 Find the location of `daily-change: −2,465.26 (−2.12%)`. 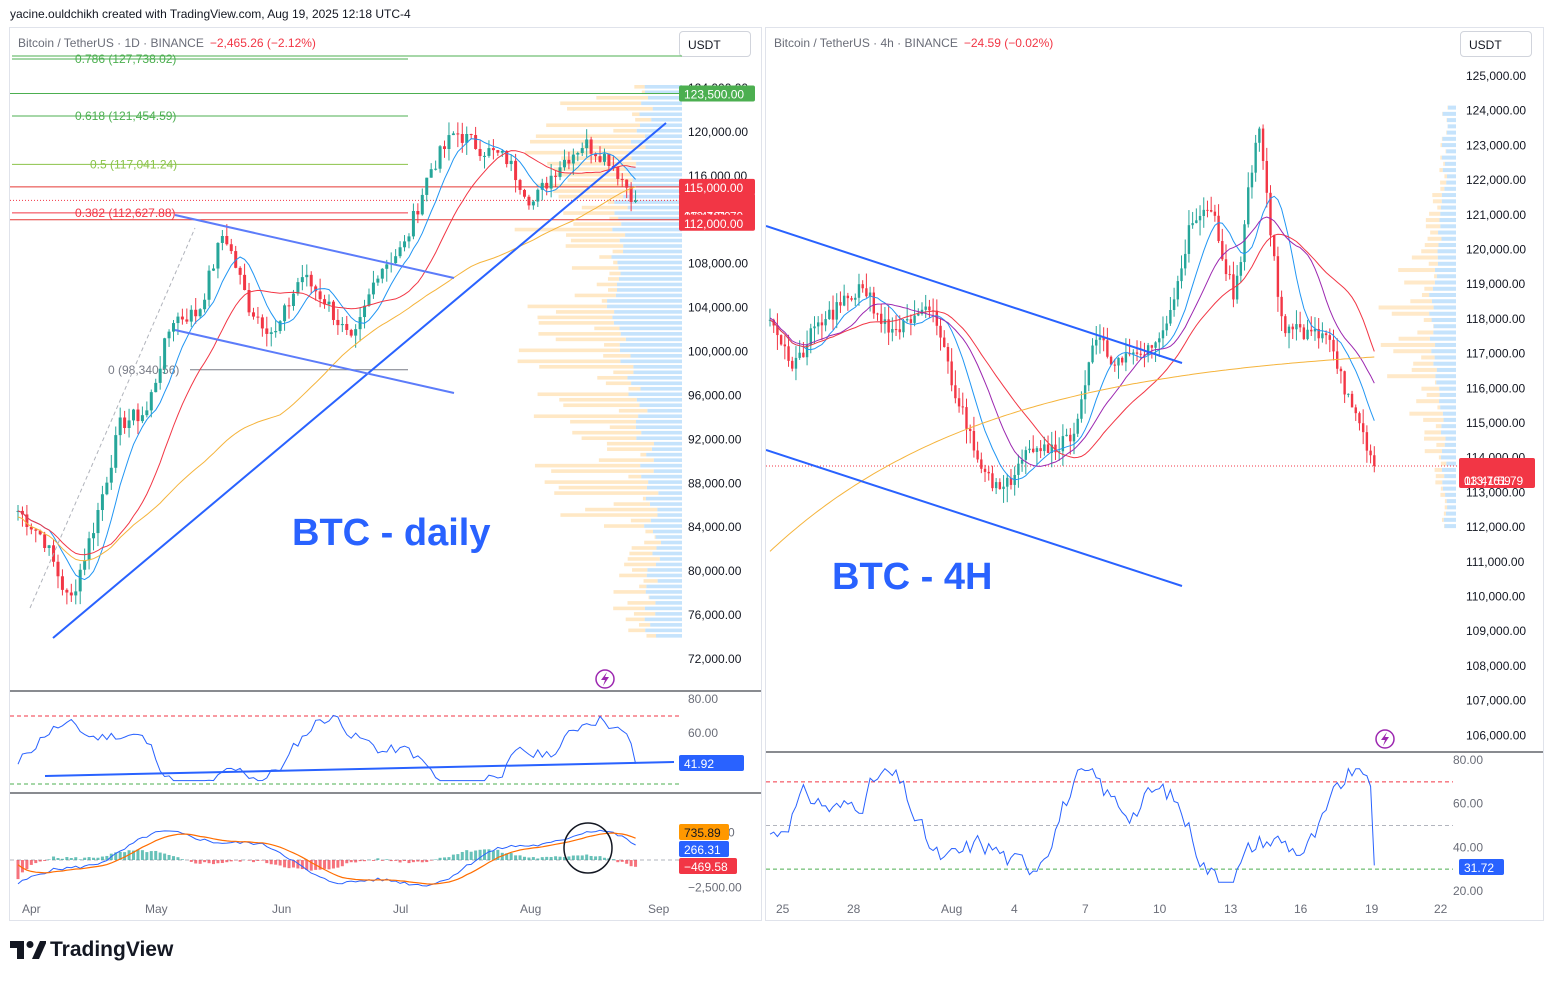

daily-change: −2,465.26 (−2.12%) is located at coordinates (262, 43).